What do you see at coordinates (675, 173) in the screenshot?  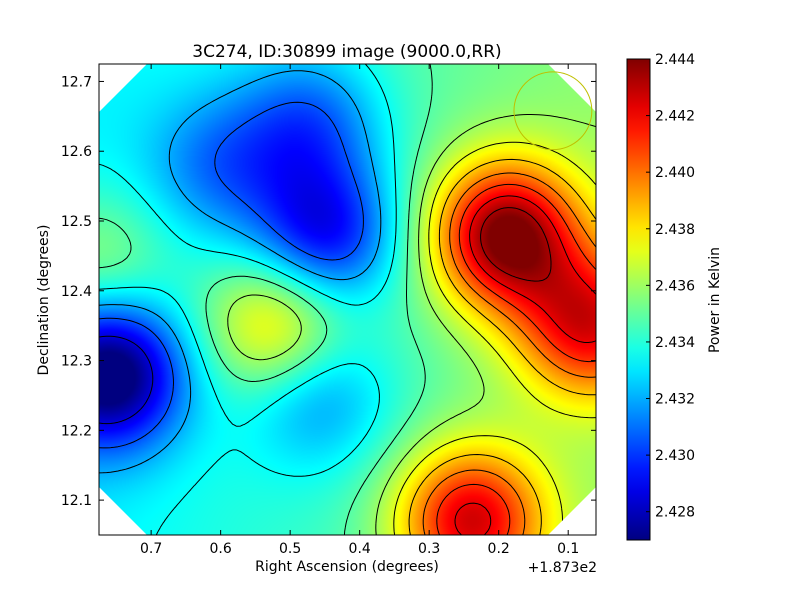 I see `colorbar-tick-label: 2.440` at bounding box center [675, 173].